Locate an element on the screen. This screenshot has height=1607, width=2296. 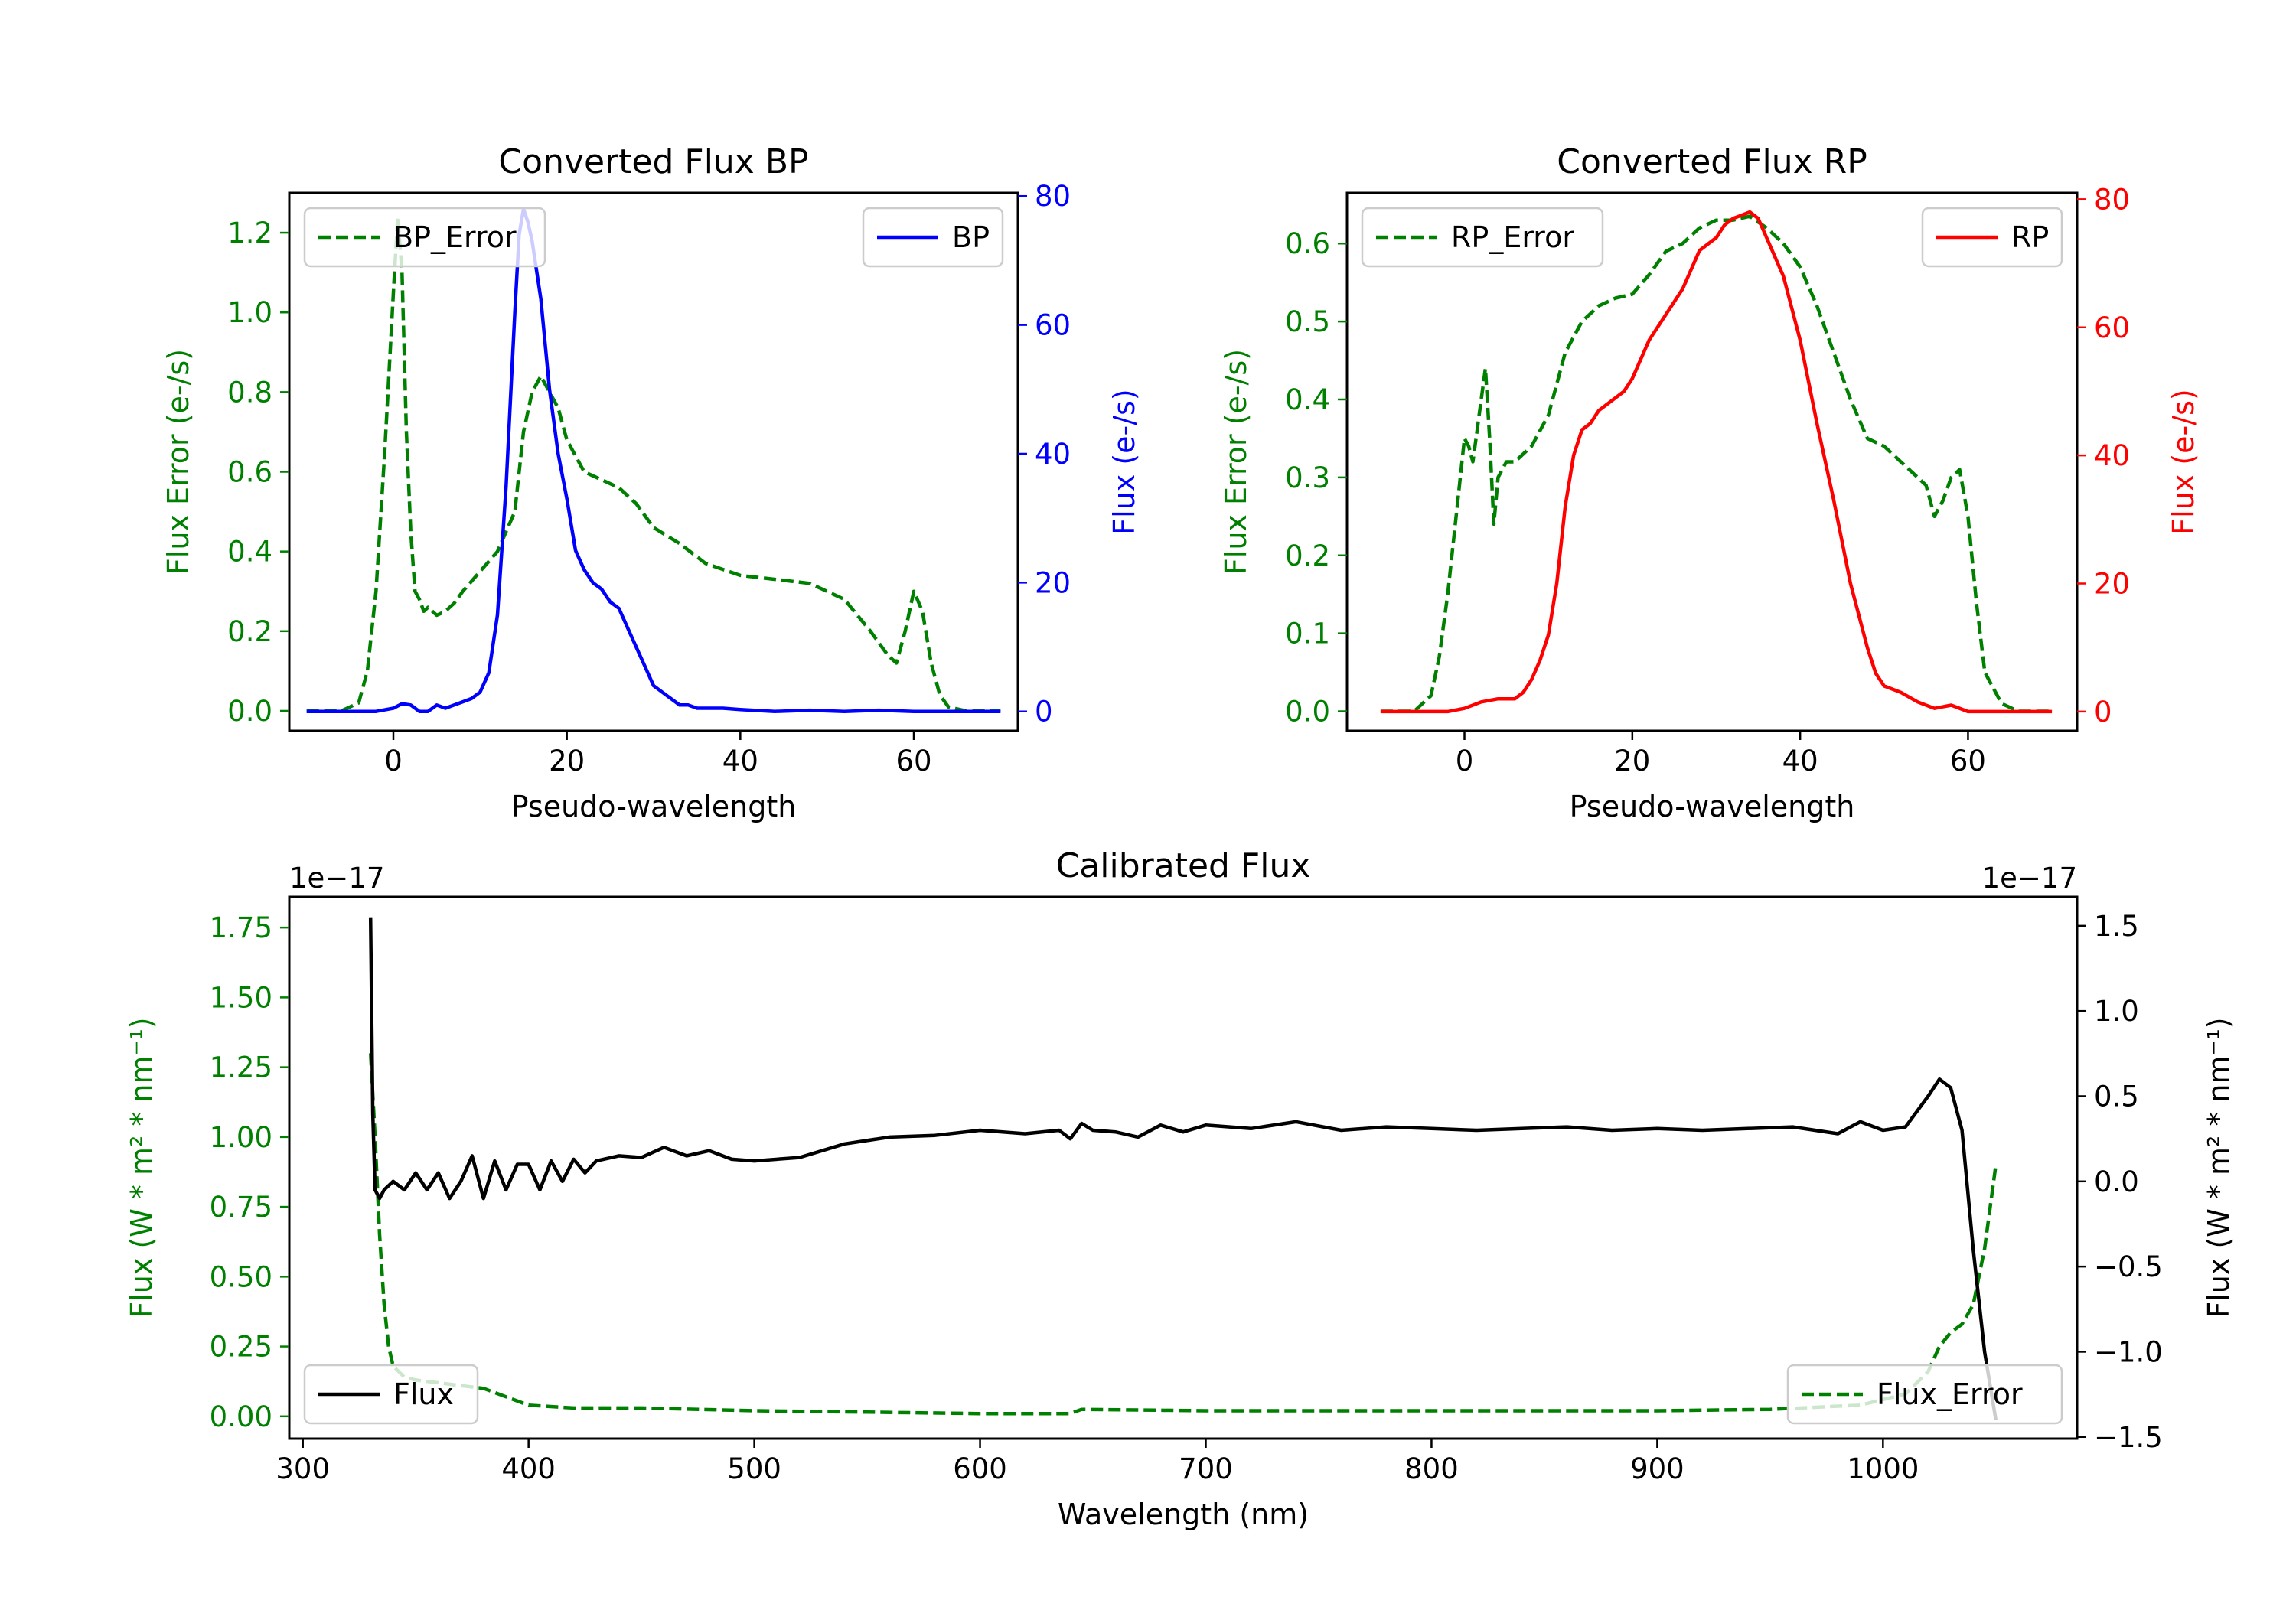
legend-label: RP is located at coordinates (2030, 237).